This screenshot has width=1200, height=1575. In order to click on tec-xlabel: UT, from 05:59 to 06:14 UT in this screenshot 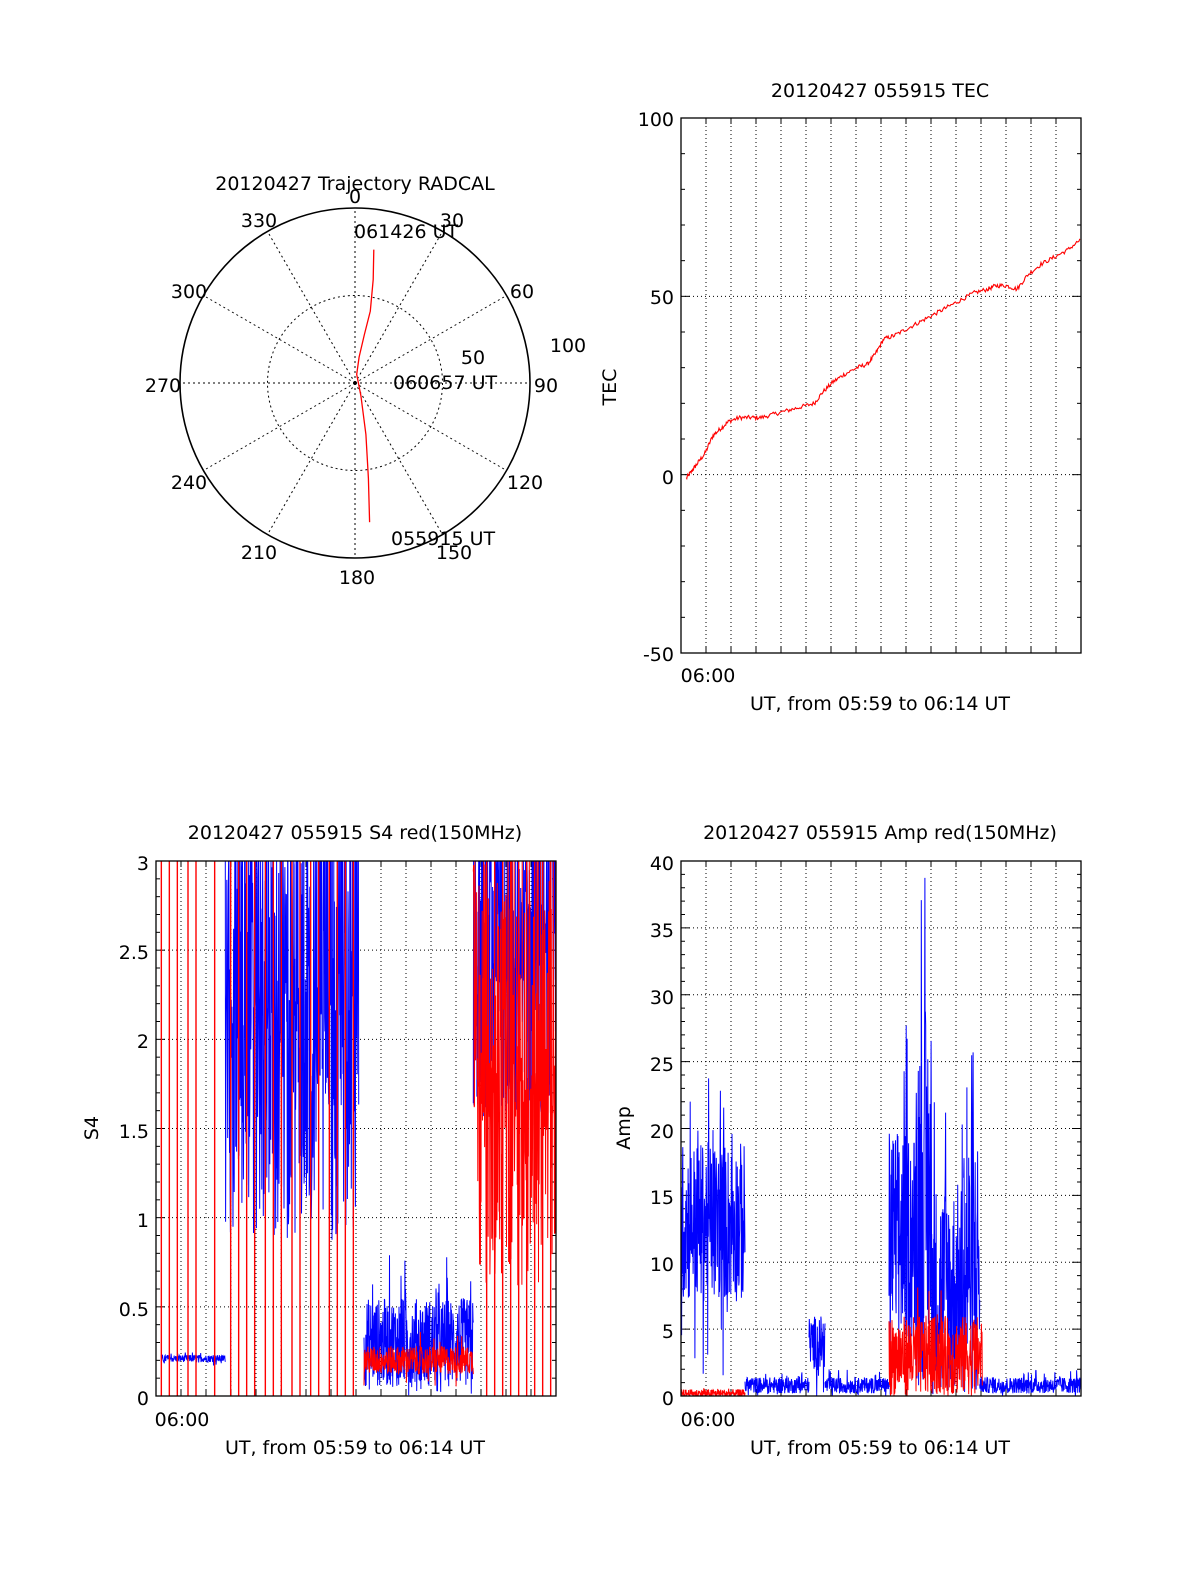, I will do `click(880, 704)`.